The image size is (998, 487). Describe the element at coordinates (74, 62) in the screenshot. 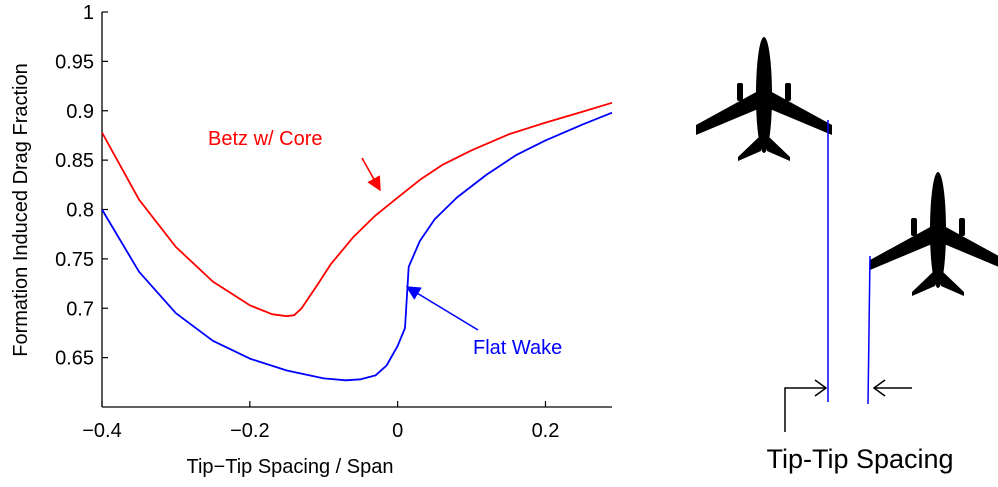

I see `y-tick-label: 0.95` at that location.